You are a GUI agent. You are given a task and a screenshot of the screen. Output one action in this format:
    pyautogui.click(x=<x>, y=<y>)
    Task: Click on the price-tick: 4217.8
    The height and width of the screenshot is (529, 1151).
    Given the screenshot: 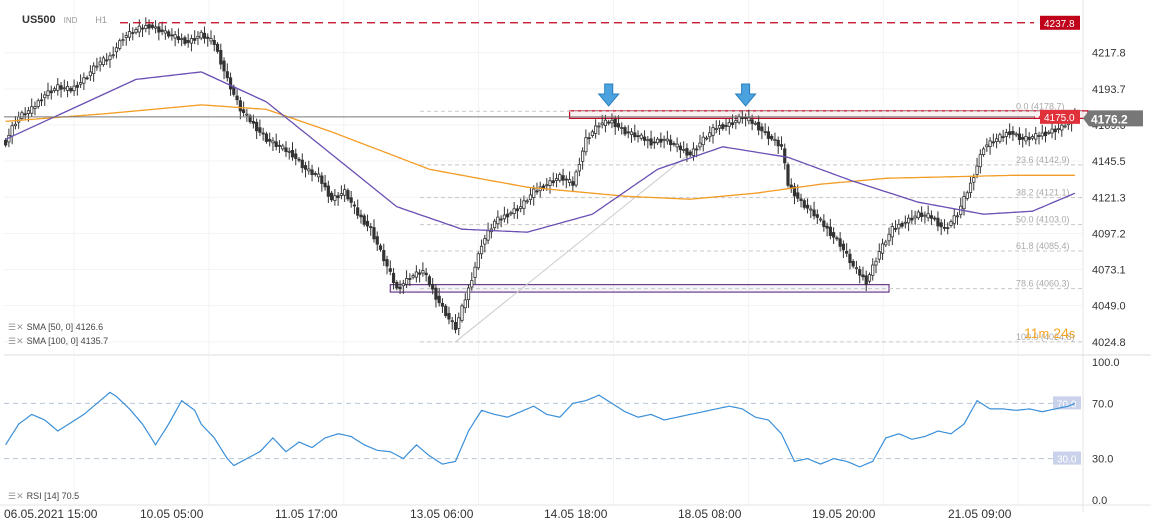 What is the action you would take?
    pyautogui.click(x=1109, y=54)
    